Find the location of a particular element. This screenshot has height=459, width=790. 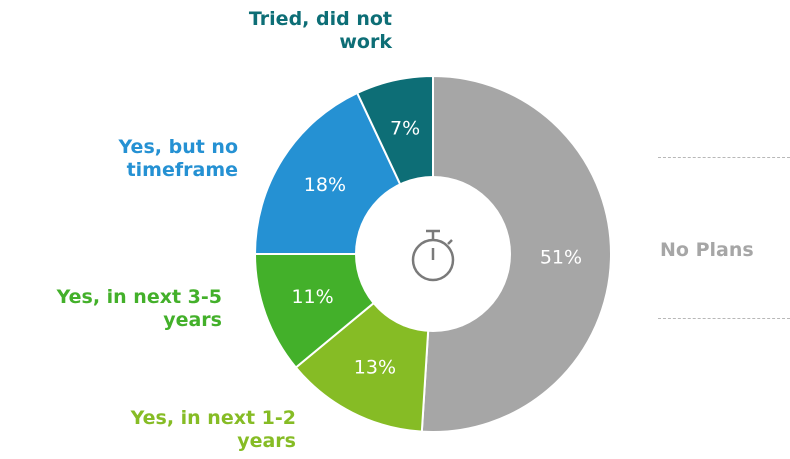

leader-line-bottom is located at coordinates (724, 318).